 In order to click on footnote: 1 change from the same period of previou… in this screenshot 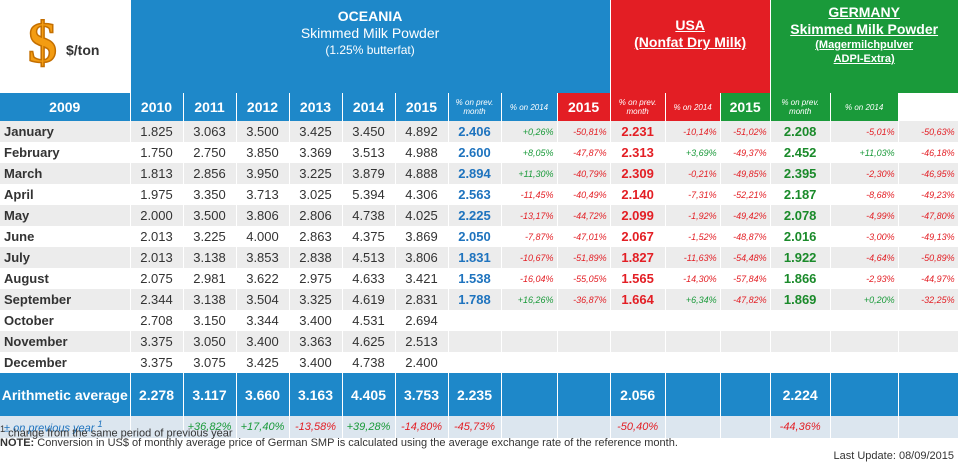, I will do `click(116, 432)`.